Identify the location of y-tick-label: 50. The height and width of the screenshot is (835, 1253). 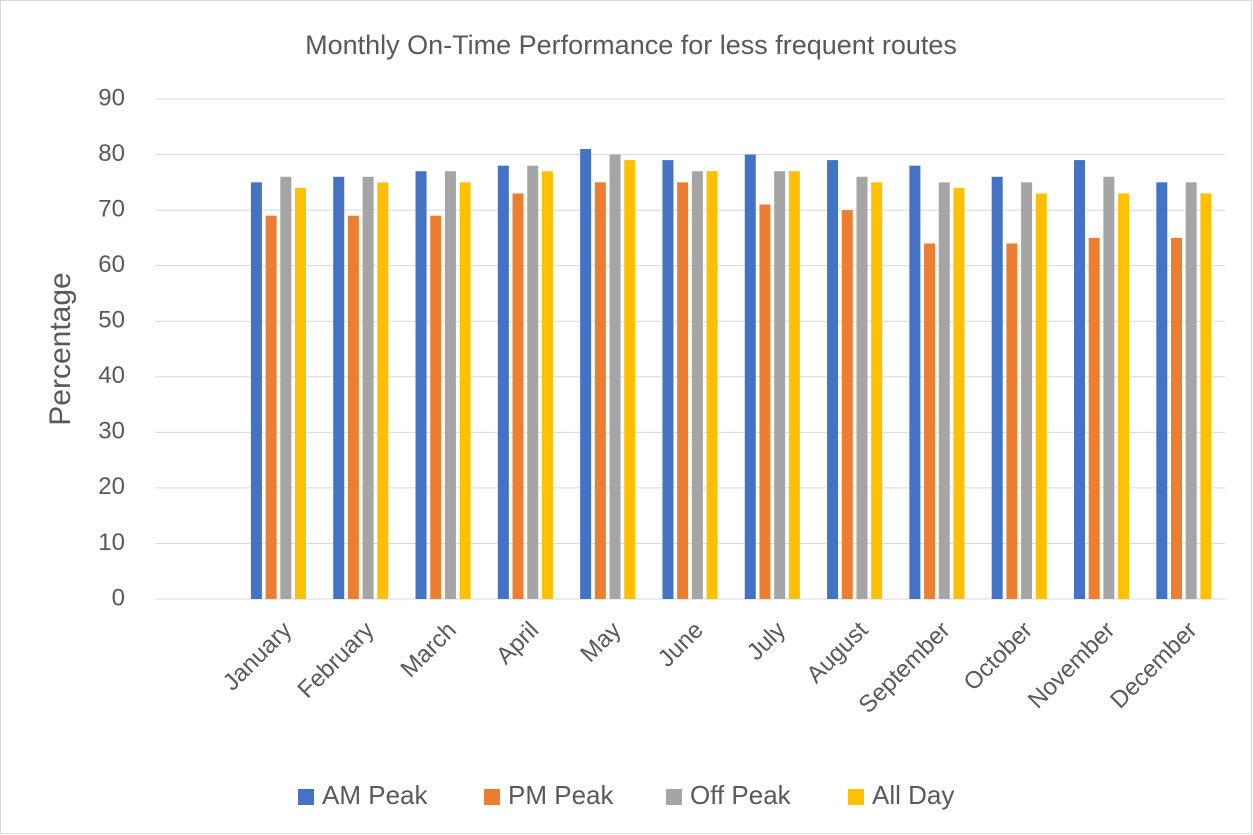
(111, 320).